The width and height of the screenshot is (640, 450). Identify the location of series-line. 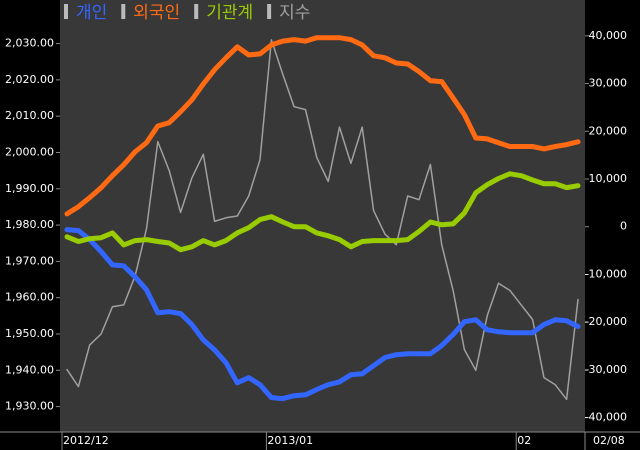
(322, 212).